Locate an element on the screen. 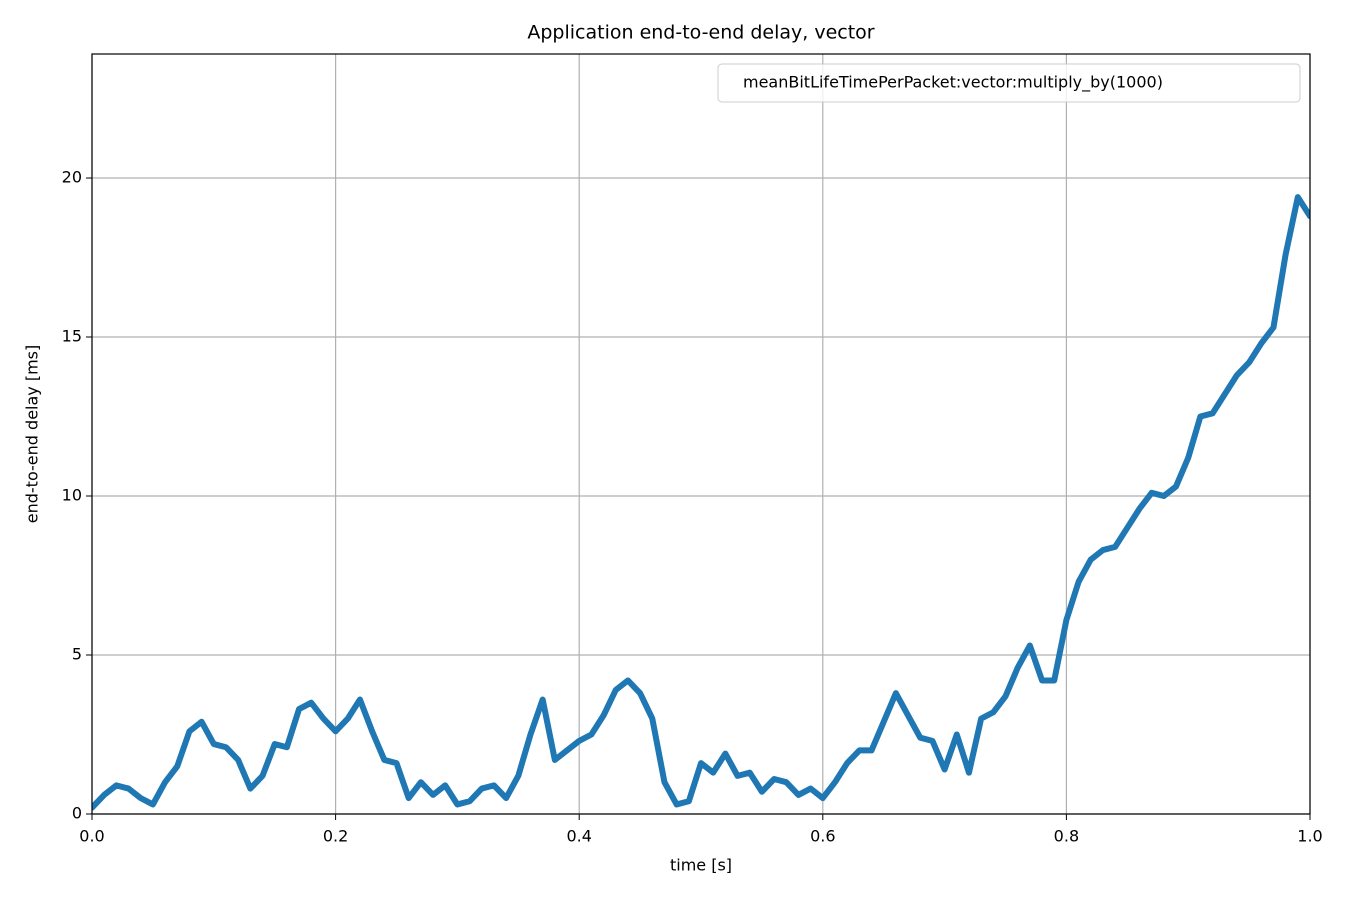  legend-box is located at coordinates (1009, 83).